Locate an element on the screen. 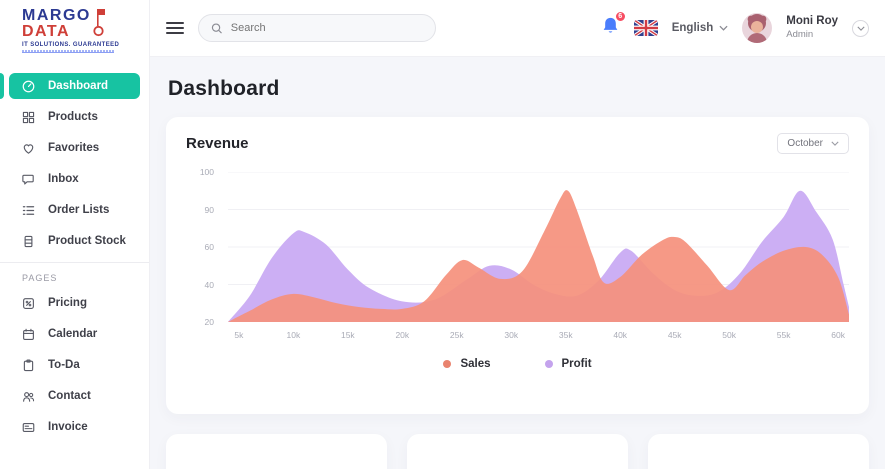  sidebar-item-dashboard: Dashboard is located at coordinates (74, 86).